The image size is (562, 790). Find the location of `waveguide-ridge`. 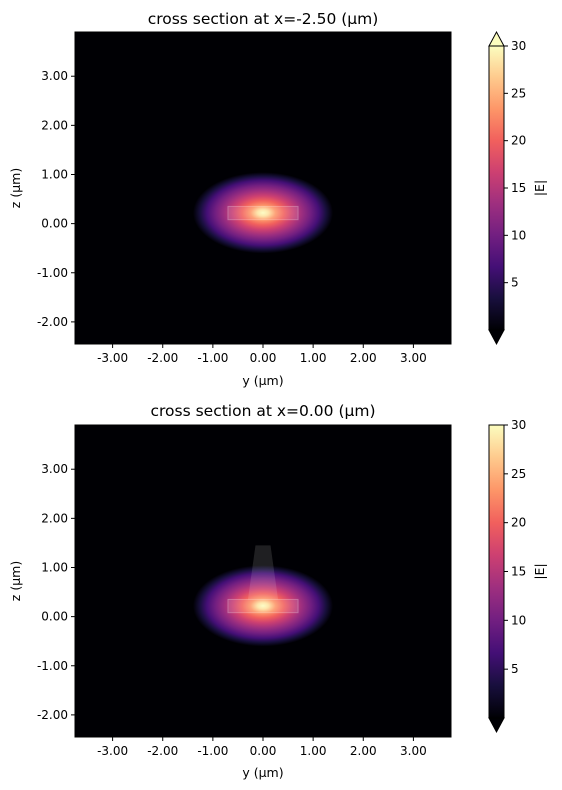

waveguide-ridge is located at coordinates (263, 572).